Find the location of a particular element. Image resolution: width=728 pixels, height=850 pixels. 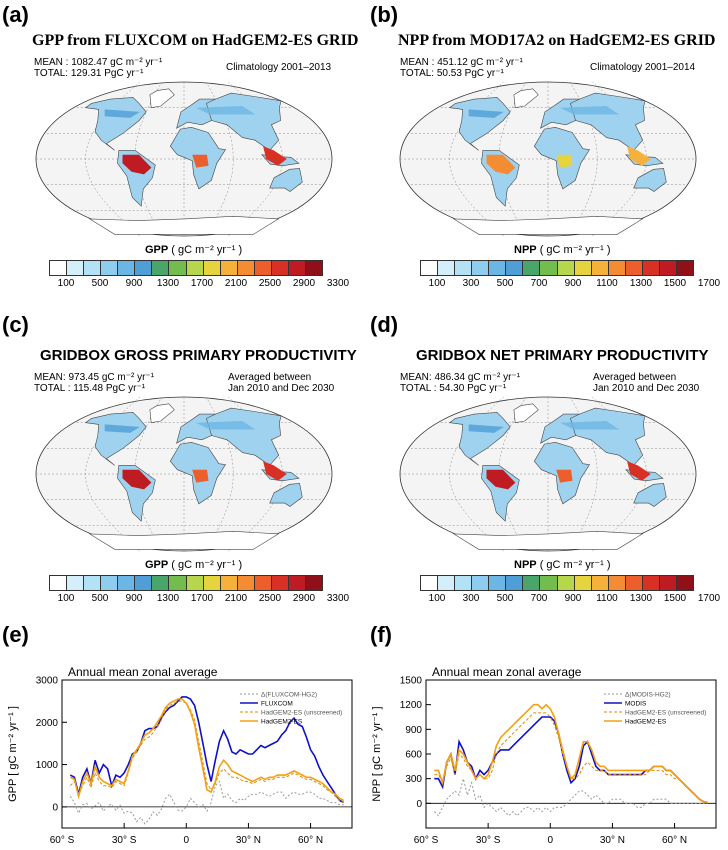

colorbar-tick-label: 3300 is located at coordinates (338, 283).